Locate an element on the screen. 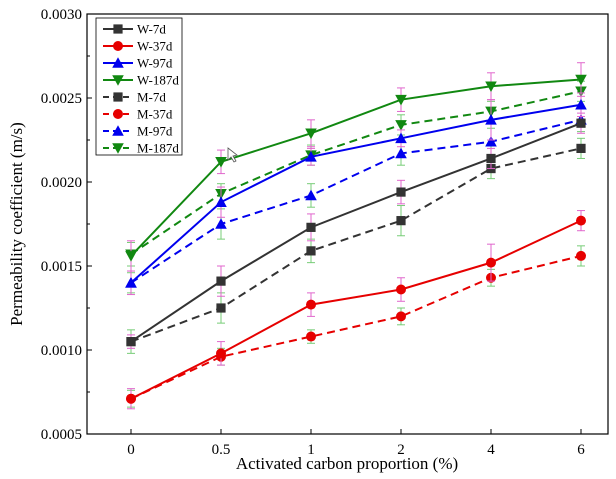 The width and height of the screenshot is (616, 479). legend: W-7d W-37d W-97d W-187d M-7d M-37d M-97d M-187d is located at coordinates (166, 90).